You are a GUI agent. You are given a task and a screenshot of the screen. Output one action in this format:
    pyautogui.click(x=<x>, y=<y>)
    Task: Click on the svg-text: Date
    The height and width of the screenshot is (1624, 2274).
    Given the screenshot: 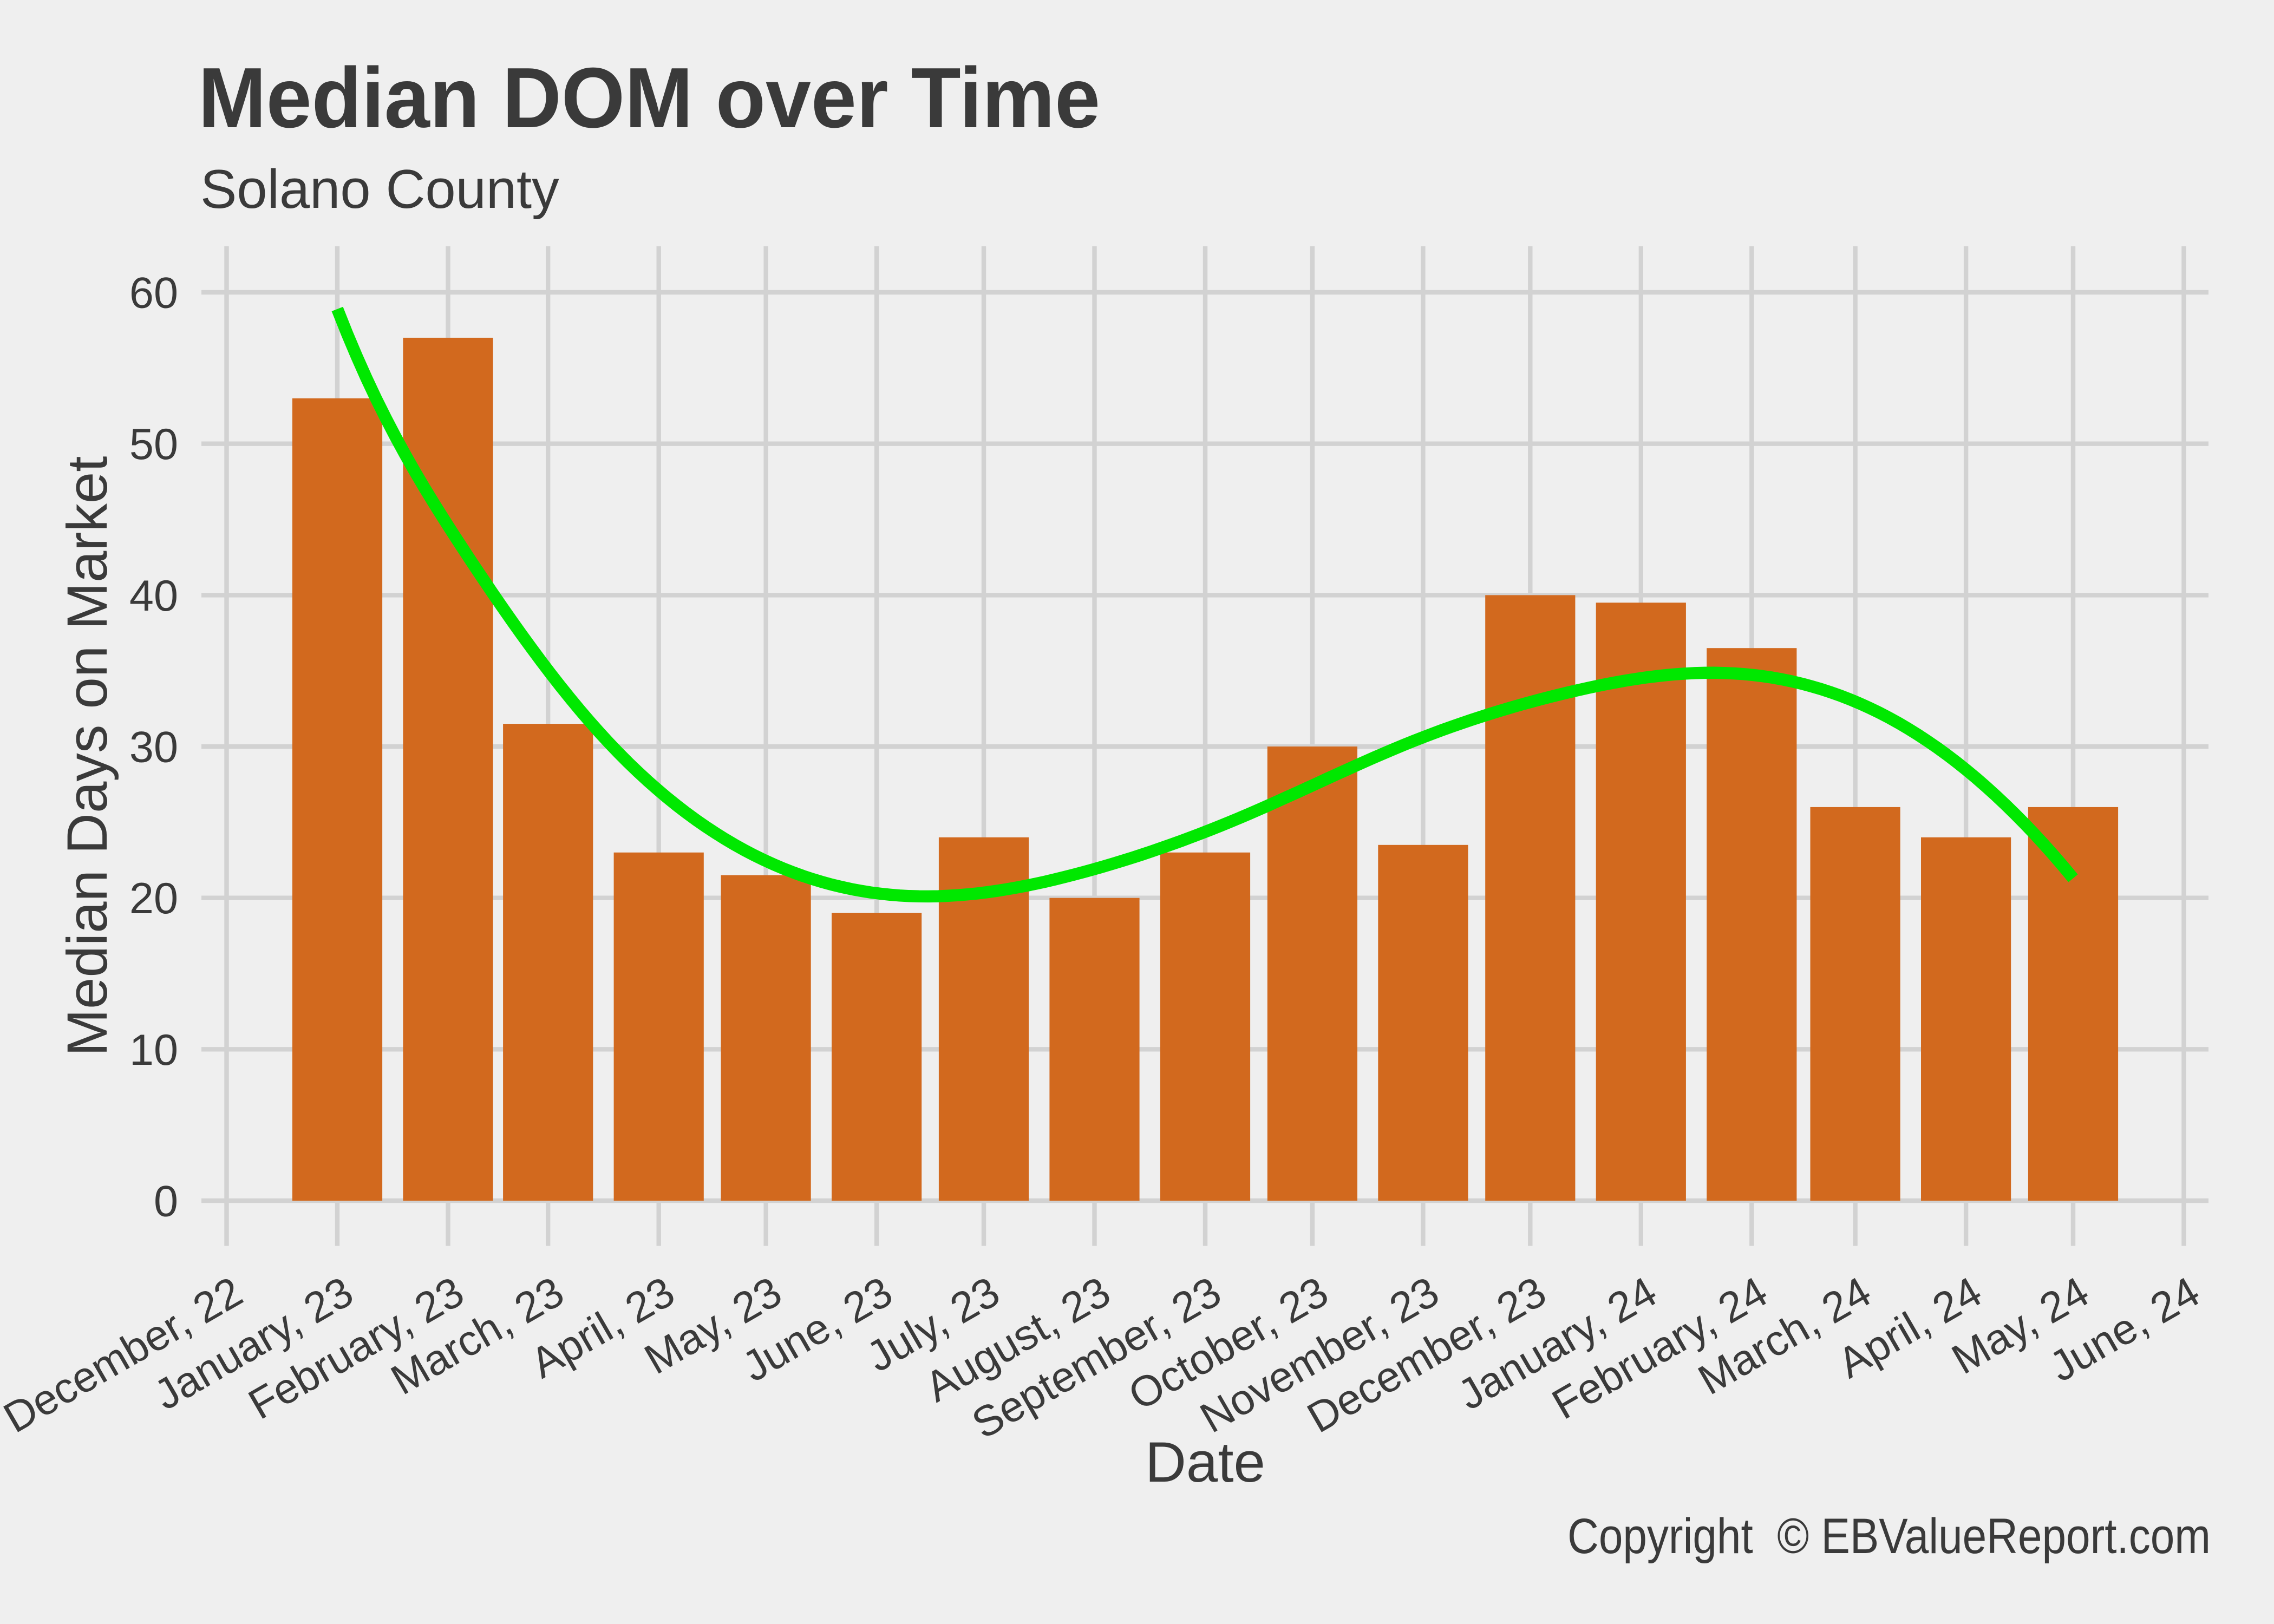 What is the action you would take?
    pyautogui.click(x=1205, y=1462)
    